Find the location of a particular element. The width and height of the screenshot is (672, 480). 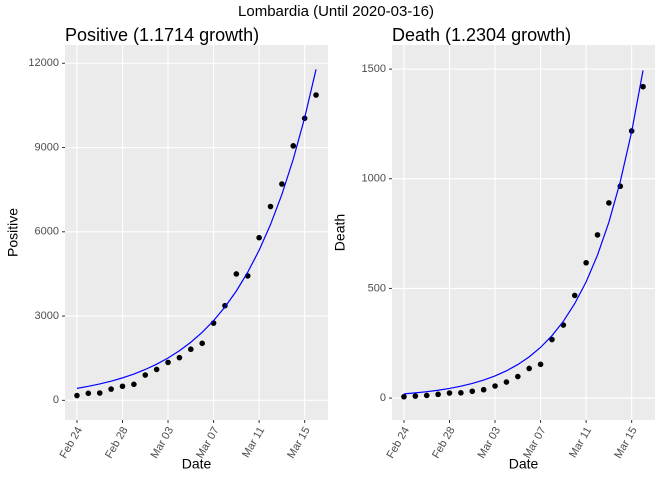

y-tick-label: 1000 is located at coordinates (374, 179).